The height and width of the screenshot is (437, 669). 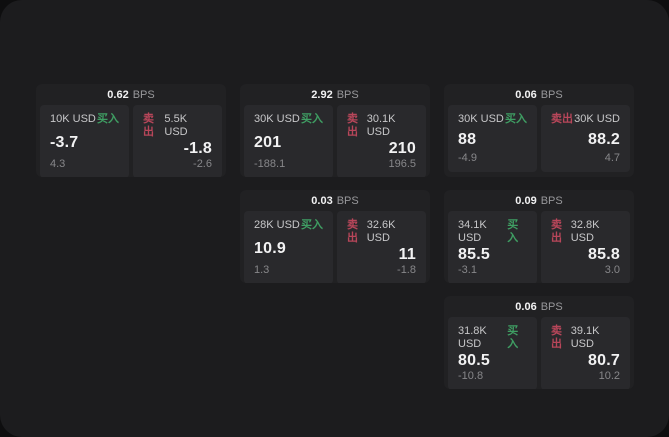 I want to click on card-body: 28K USD 买入 10.9 1.3 卖出 32.6K USD 11 -1.8, so click(x=335, y=246).